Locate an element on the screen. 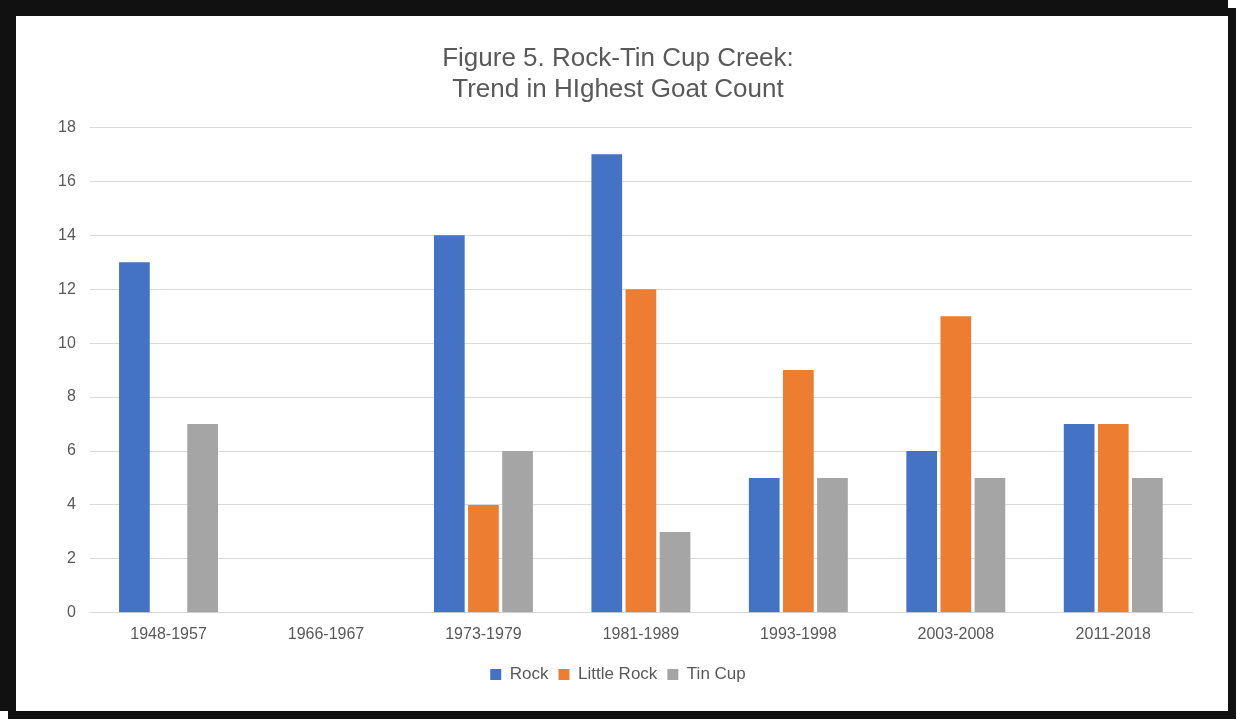 The height and width of the screenshot is (727, 1244). y-tick-label: 4 is located at coordinates (71, 504).